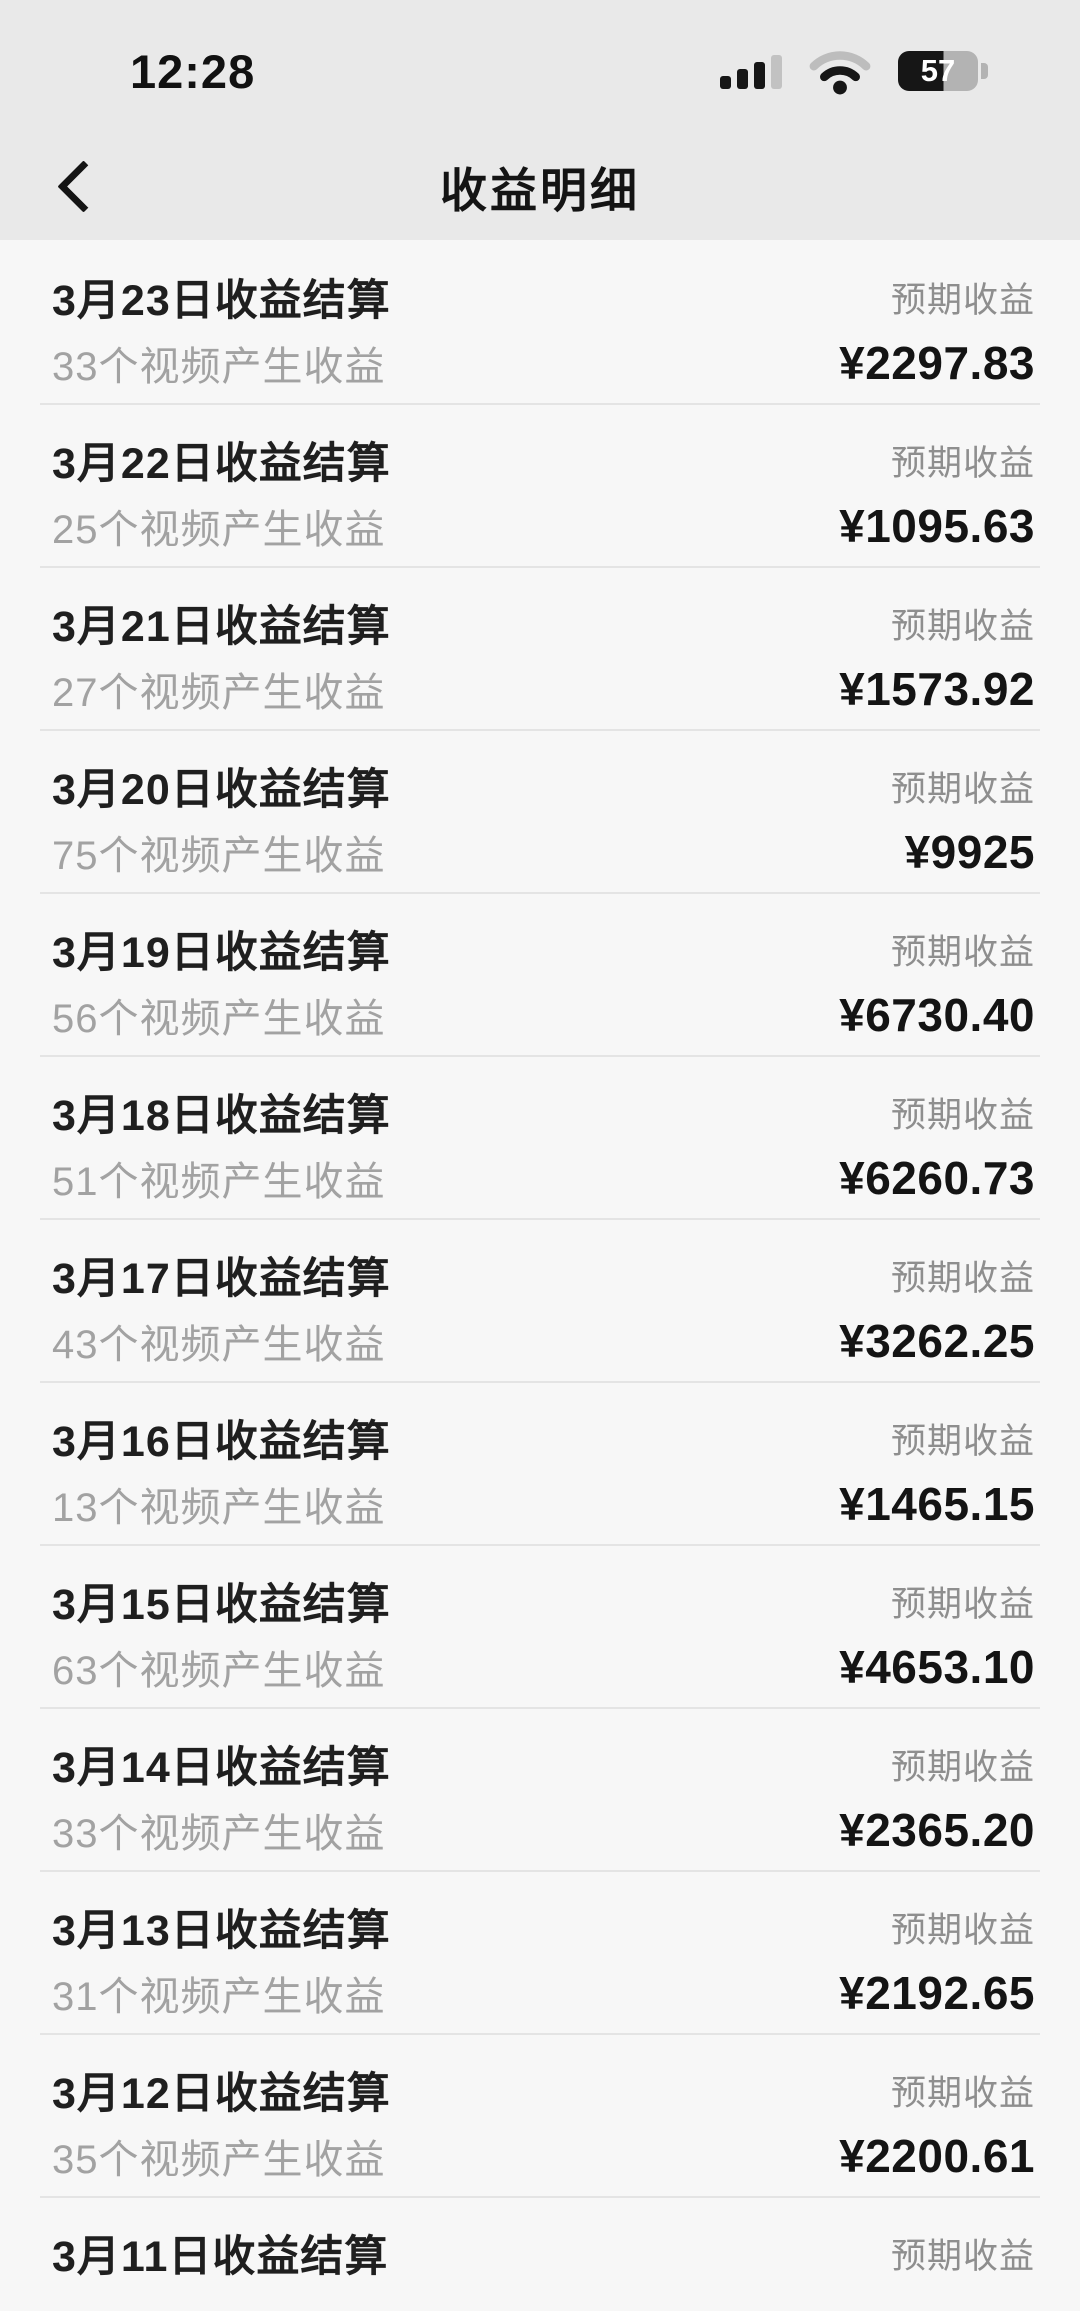  I want to click on battery-percent: 57, so click(938, 71).